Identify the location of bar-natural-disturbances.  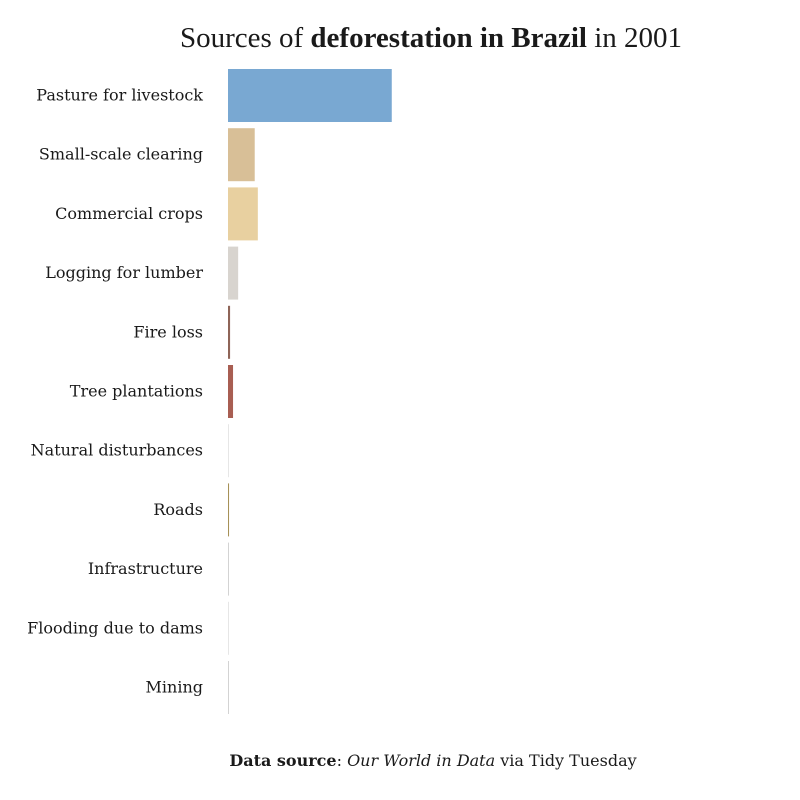
(228, 451).